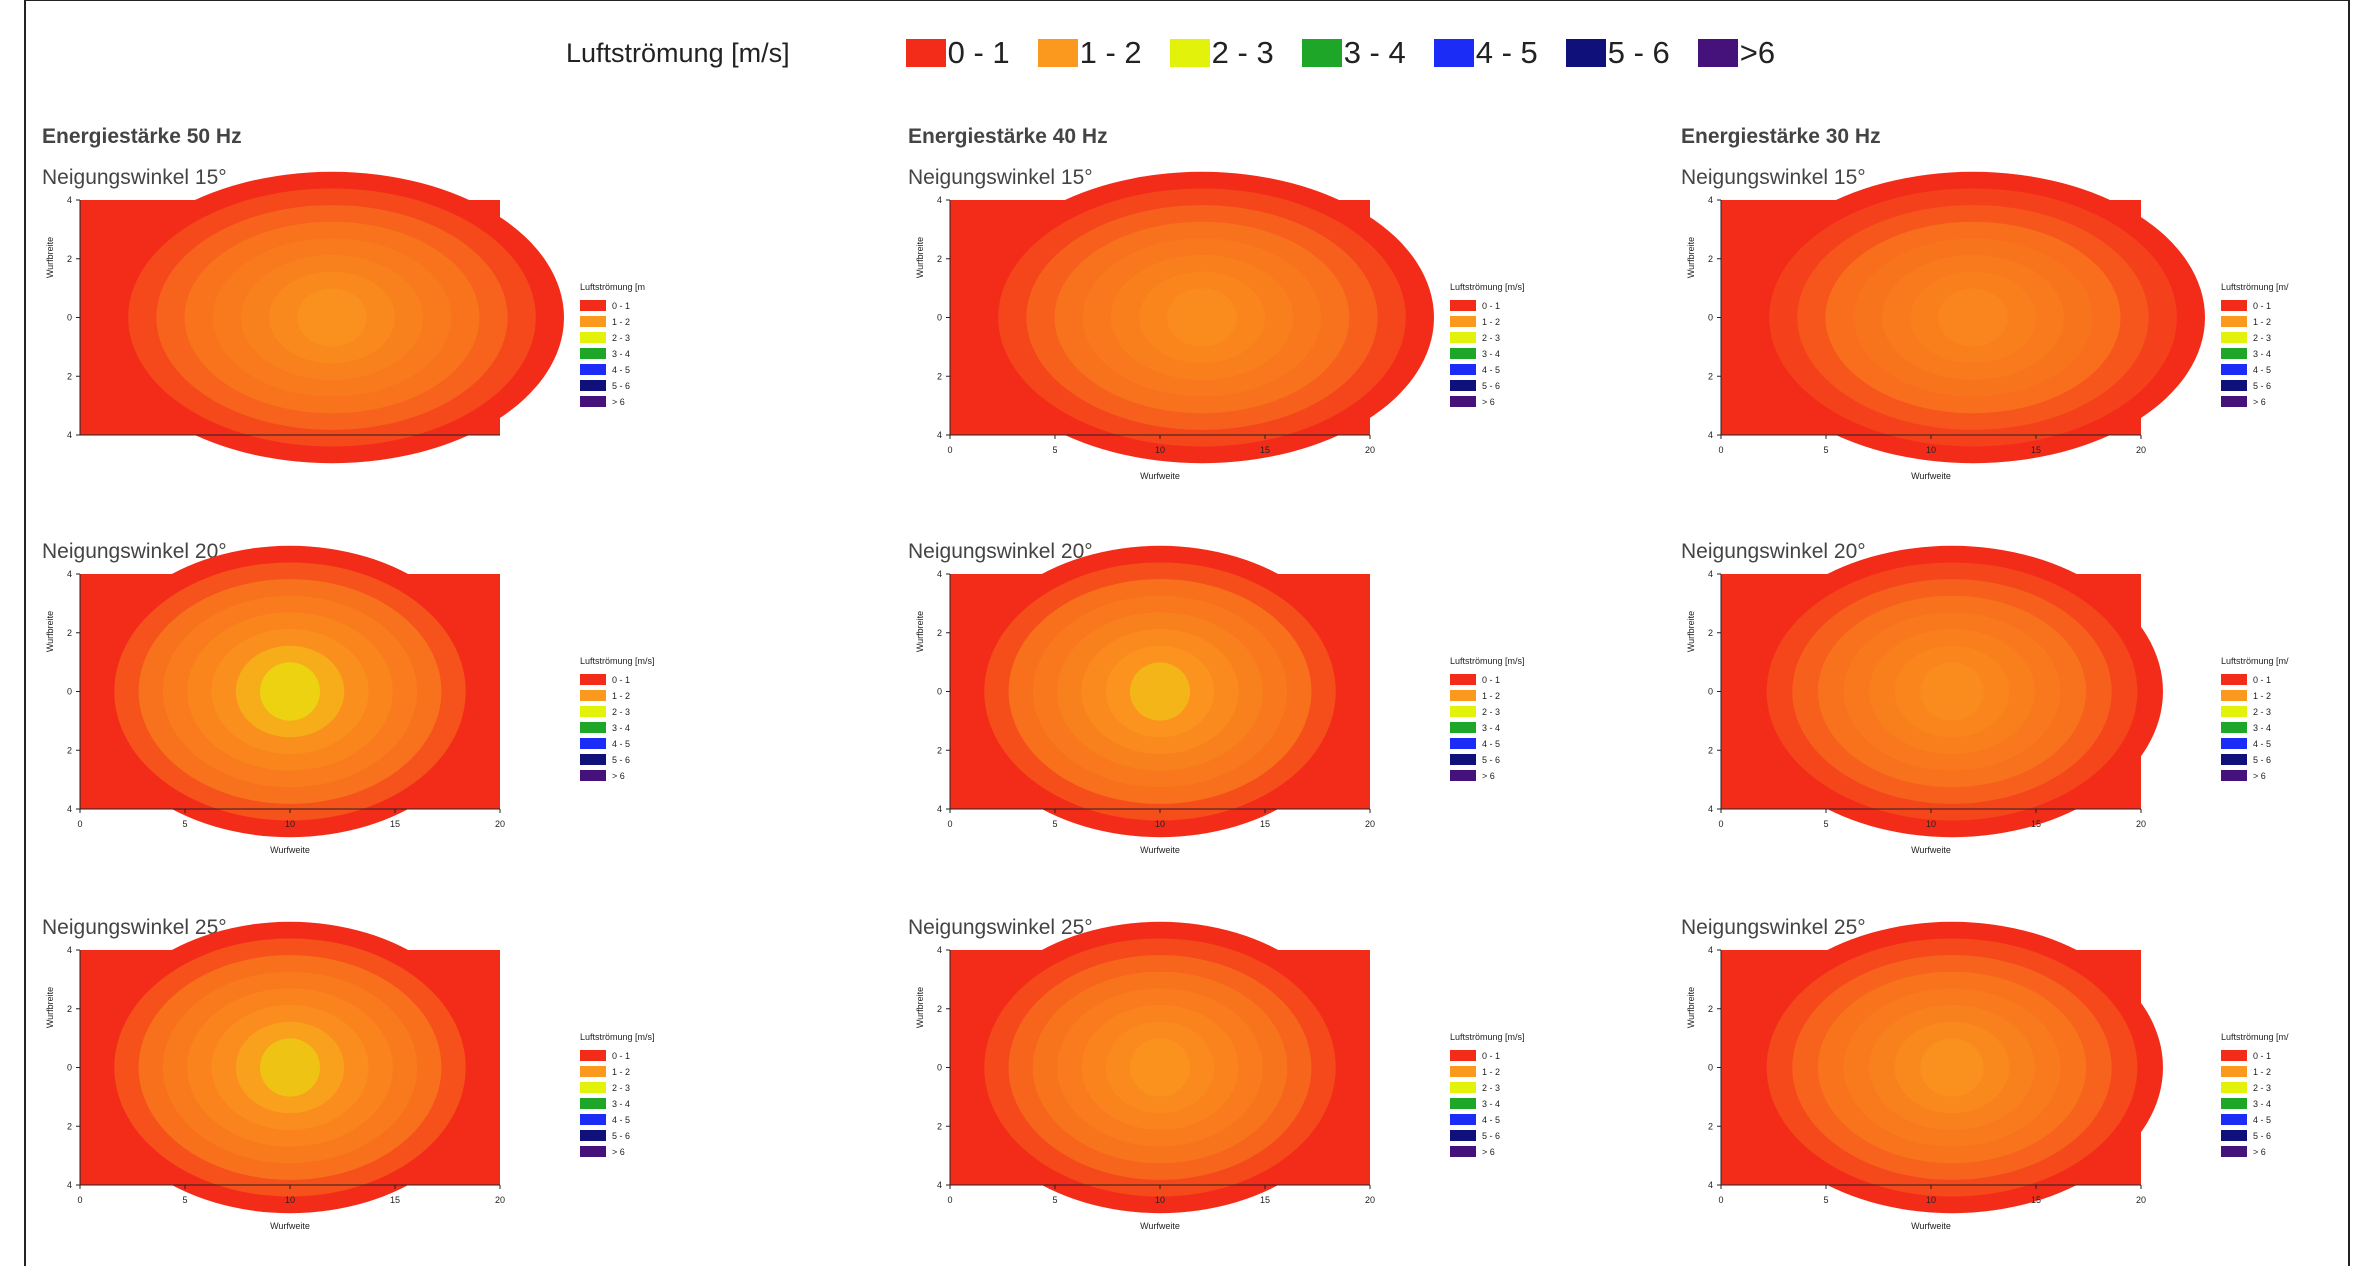  Describe the element at coordinates (920, 631) in the screenshot. I see `y-axis-label: Wurfbreite` at that location.